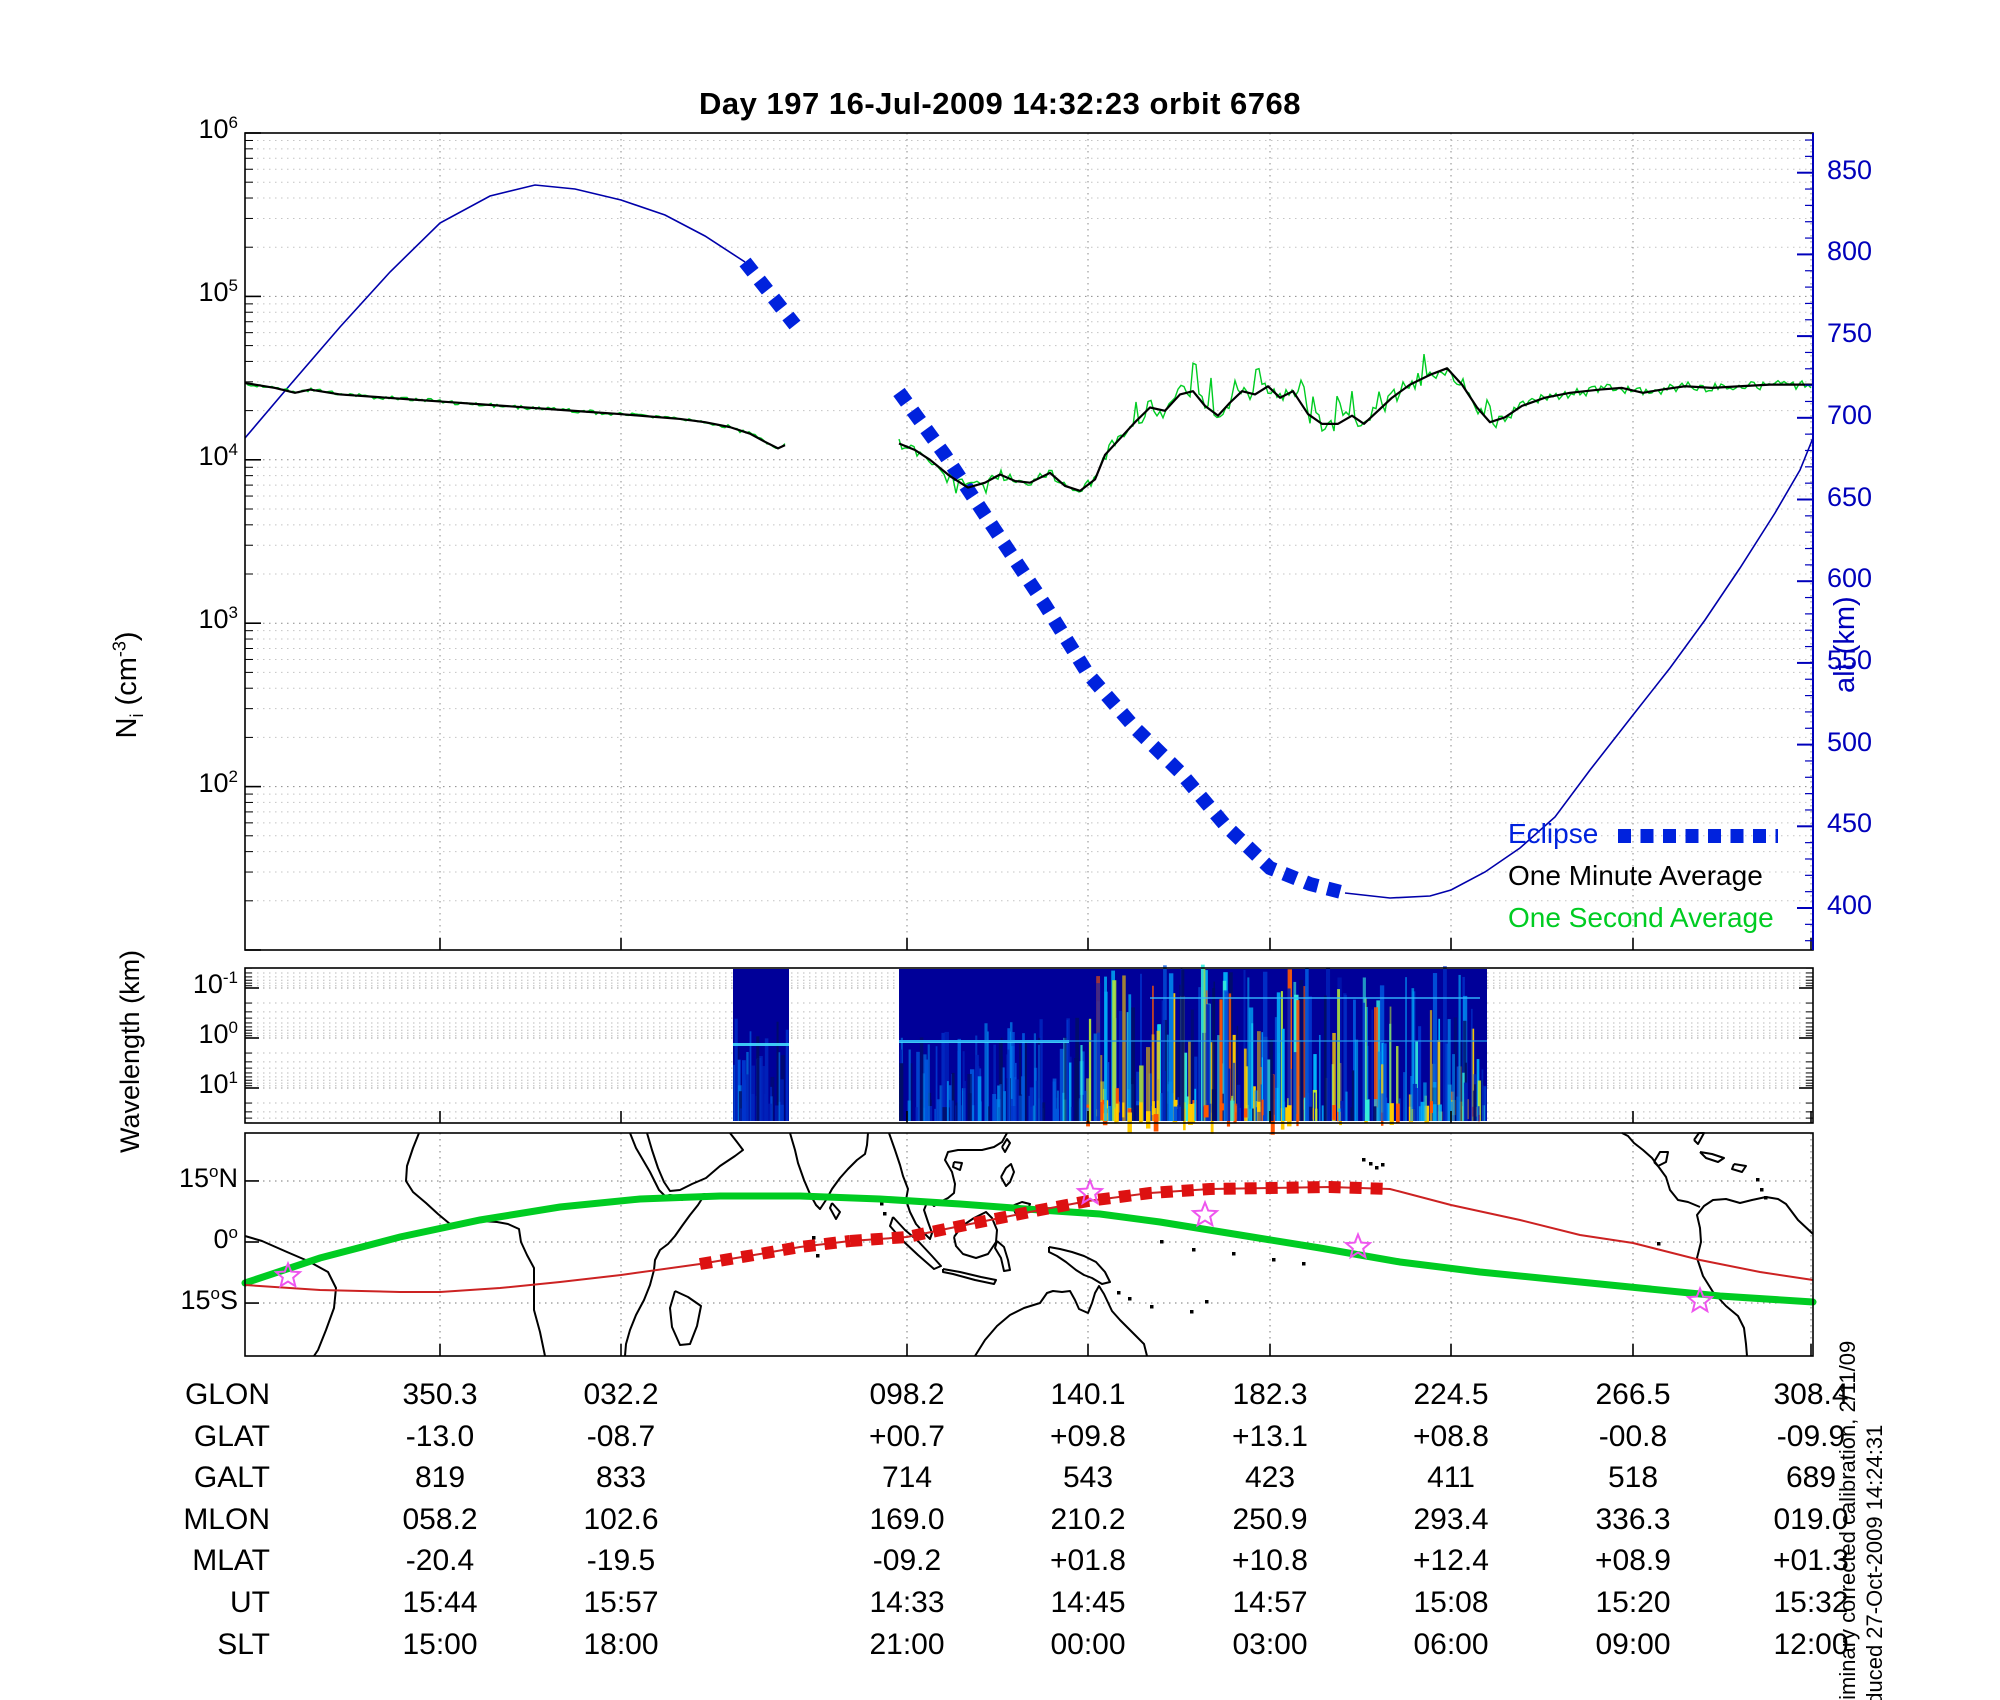 The height and width of the screenshot is (1700, 2000). Describe the element at coordinates (1451, 1602) in the screenshot. I see `table-cell-ut-5: 15:08` at that location.